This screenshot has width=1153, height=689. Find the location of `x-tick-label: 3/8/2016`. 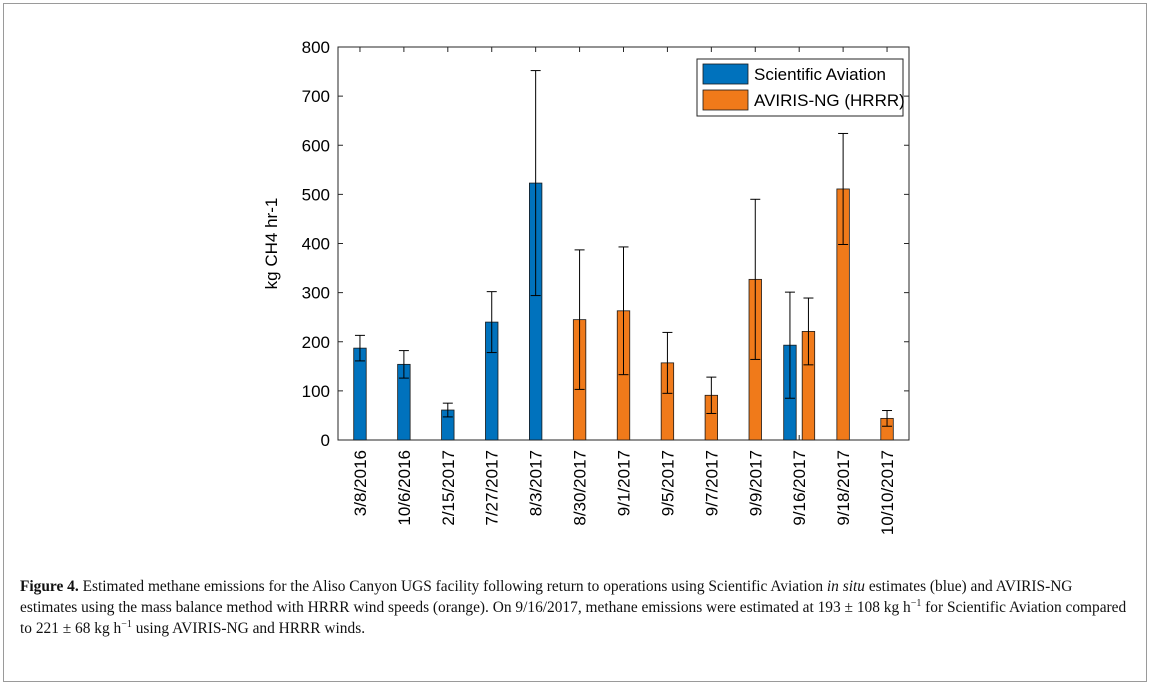

x-tick-label: 3/8/2016 is located at coordinates (360, 483).